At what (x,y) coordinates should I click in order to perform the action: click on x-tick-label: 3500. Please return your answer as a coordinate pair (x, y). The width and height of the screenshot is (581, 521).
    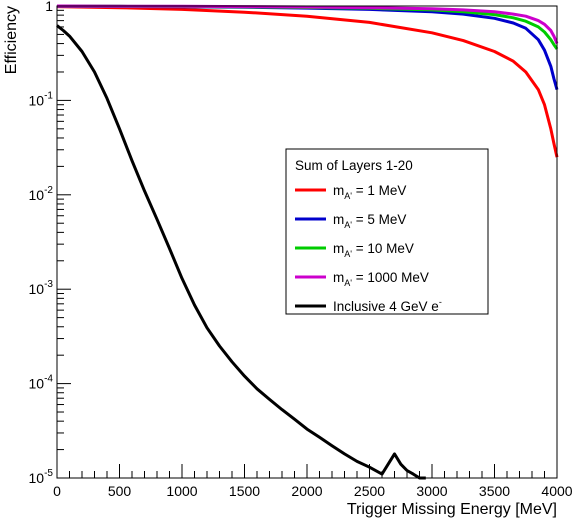
    Looking at the image, I should click on (494, 491).